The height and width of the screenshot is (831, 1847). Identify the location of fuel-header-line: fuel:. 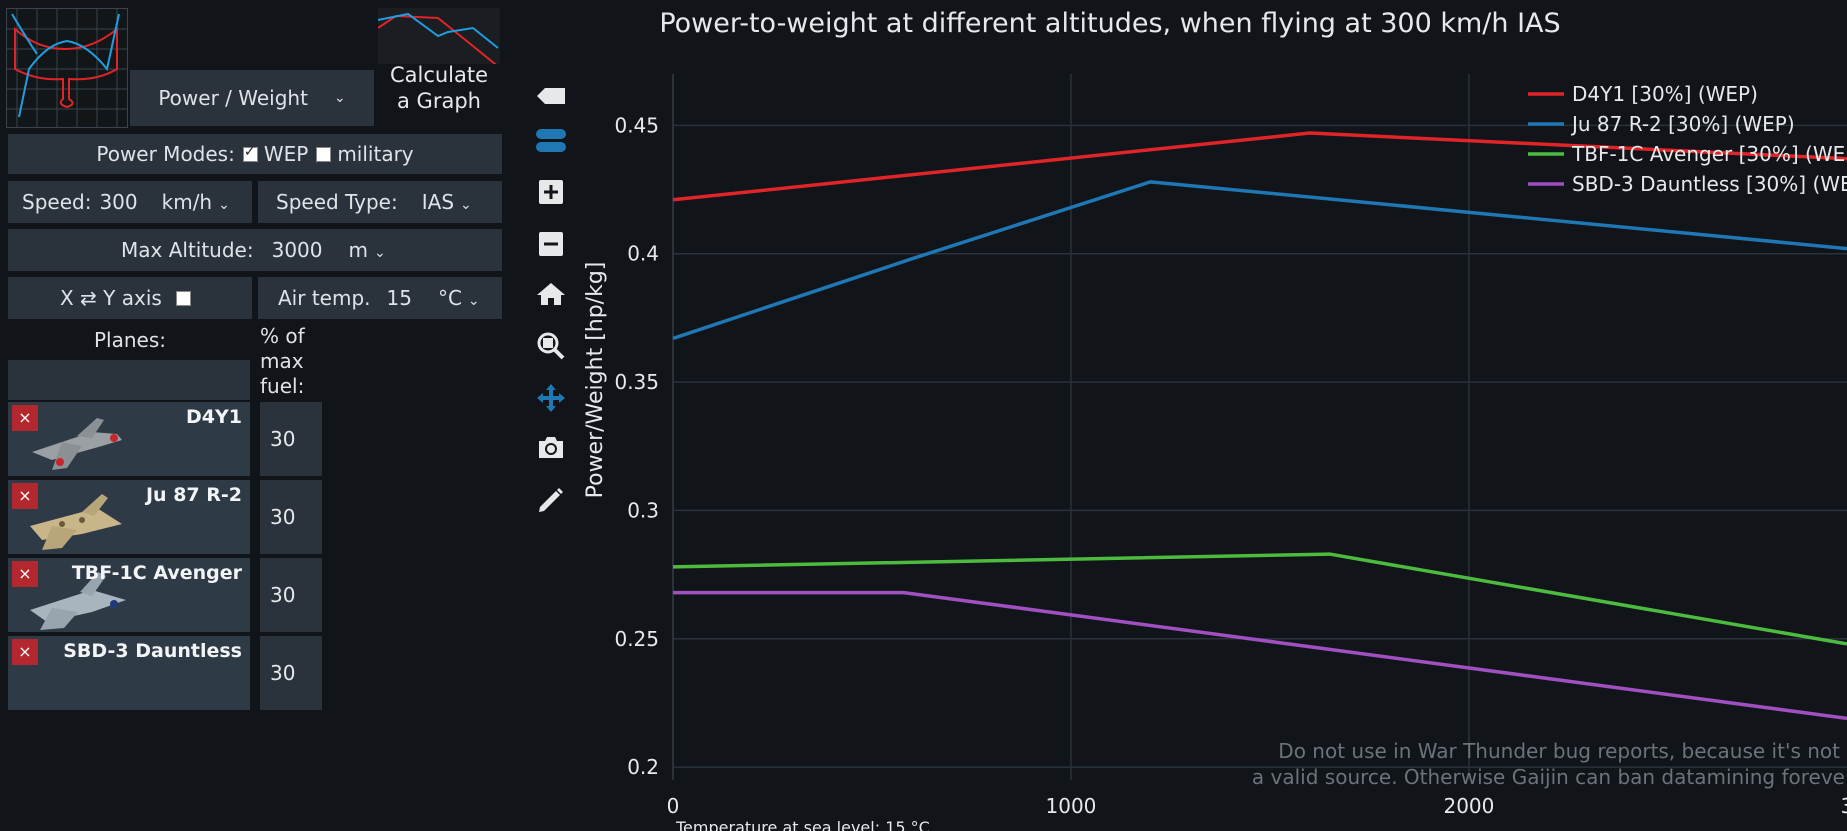
(282, 386).